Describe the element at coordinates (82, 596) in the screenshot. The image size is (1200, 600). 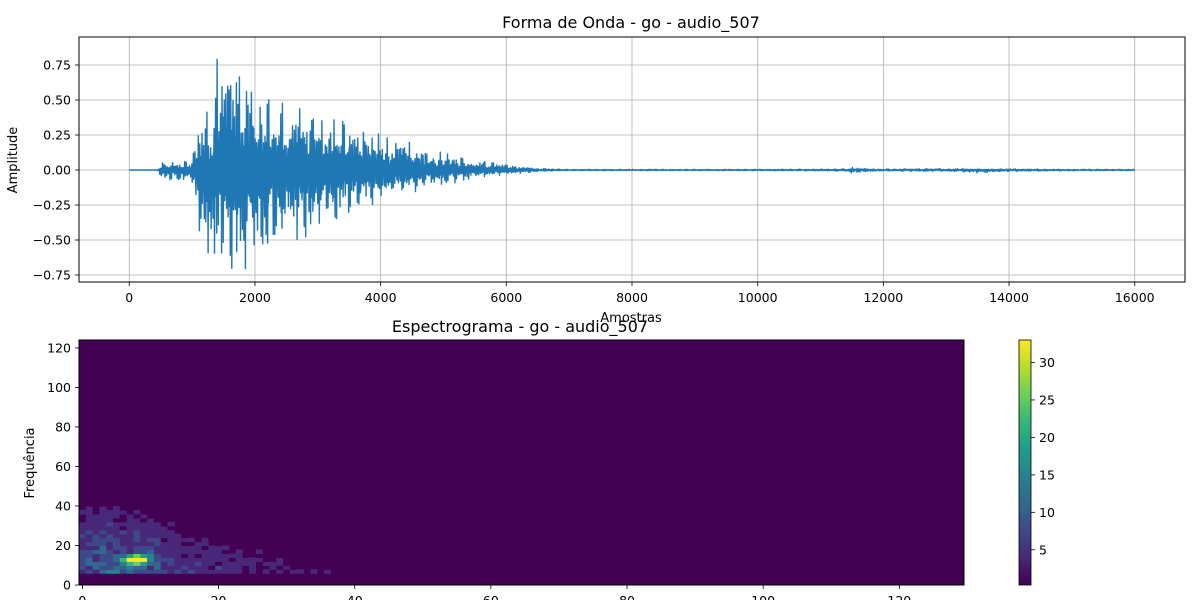
I see `spectrogram-x-tick-label: 0` at that location.